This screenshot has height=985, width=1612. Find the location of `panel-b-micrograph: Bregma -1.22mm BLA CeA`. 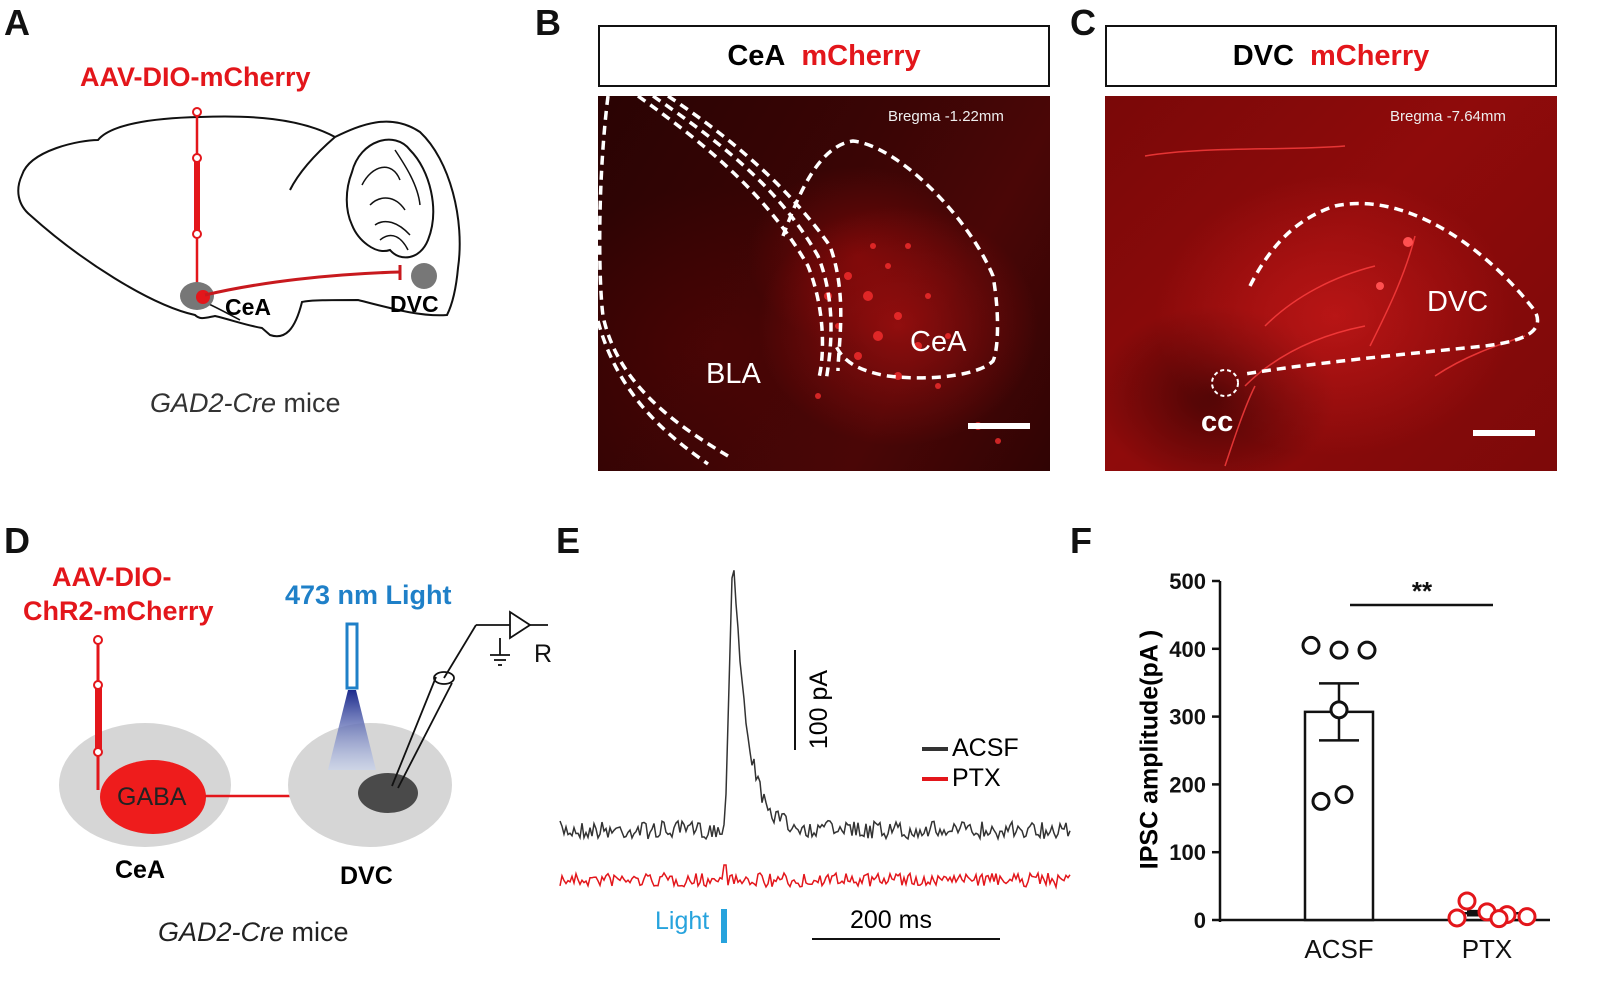

panel-b-micrograph: Bregma -1.22mm BLA CeA is located at coordinates (824, 283).